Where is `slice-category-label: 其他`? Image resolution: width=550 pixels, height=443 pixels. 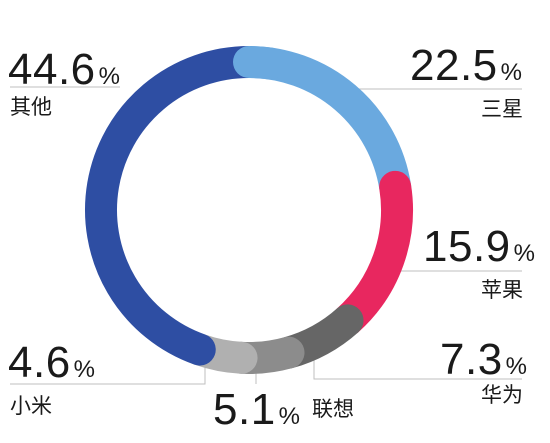 slice-category-label: 其他 is located at coordinates (31, 107).